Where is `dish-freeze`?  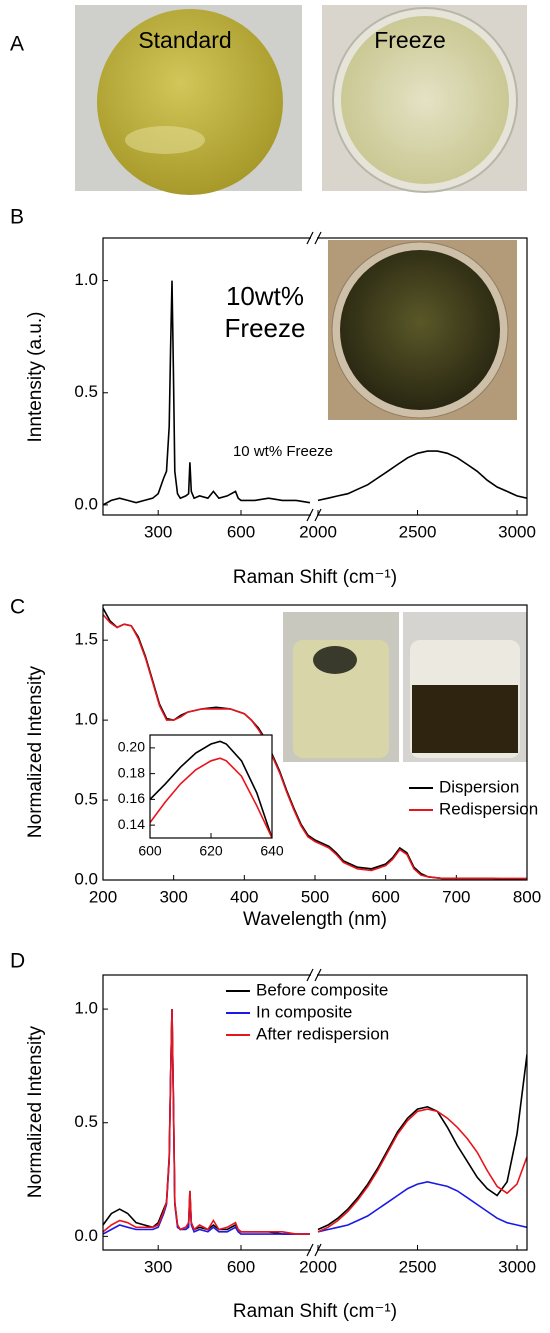 dish-freeze is located at coordinates (425, 100).